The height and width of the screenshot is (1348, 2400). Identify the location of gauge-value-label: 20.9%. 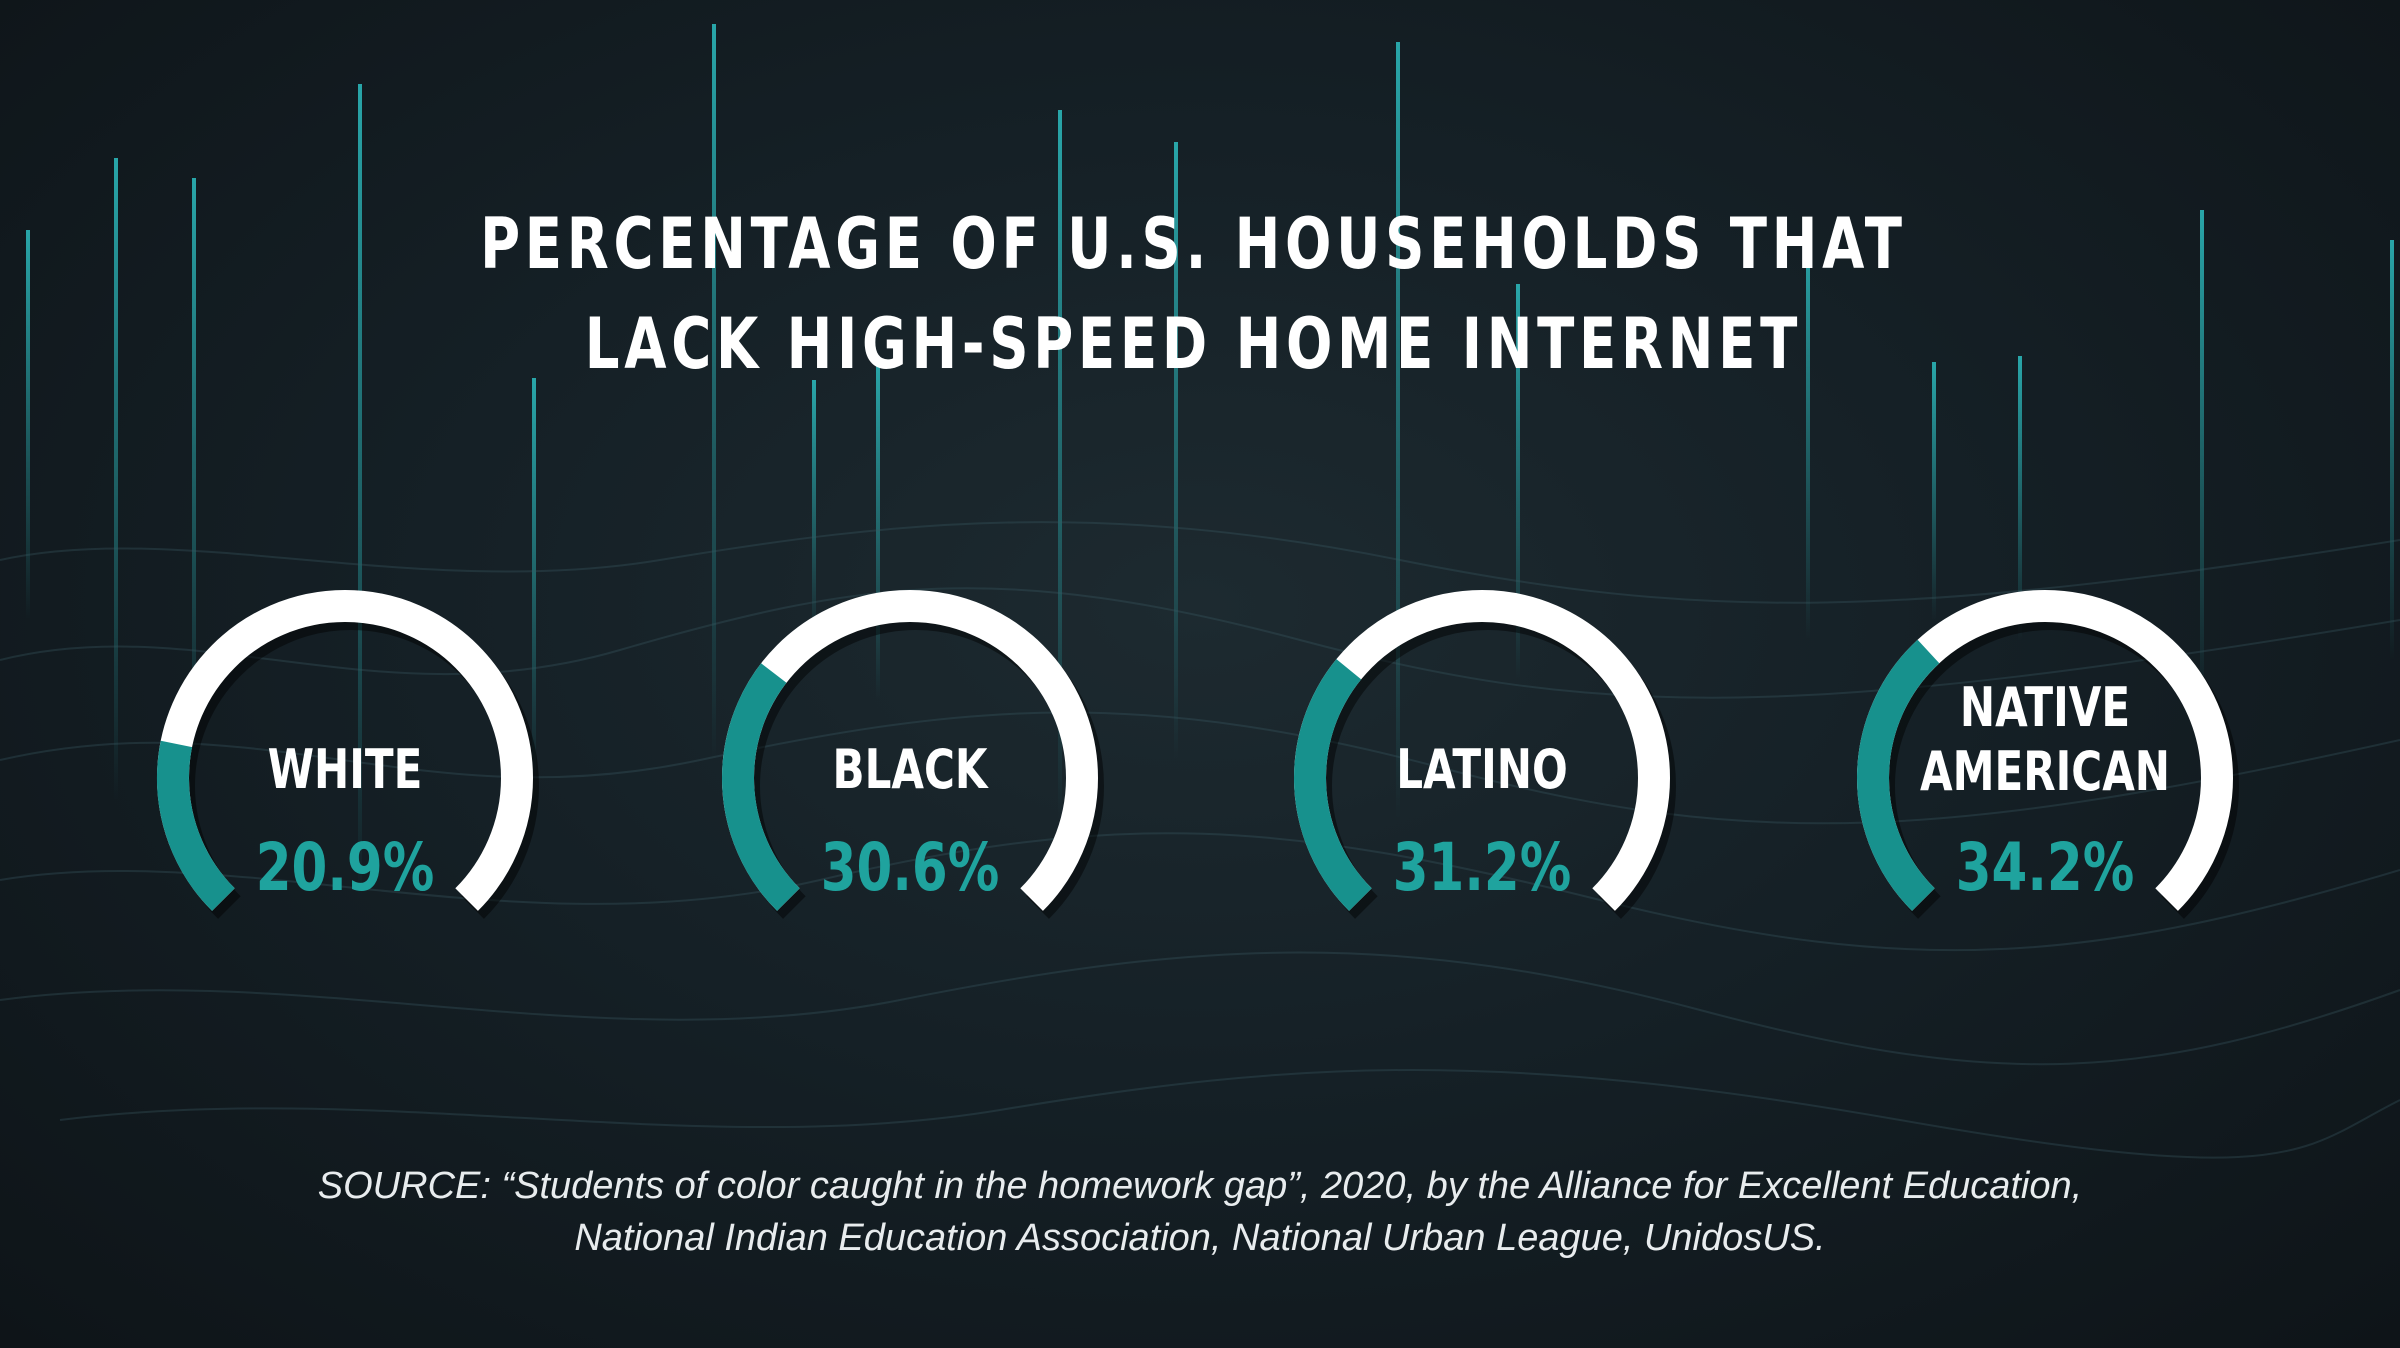
(345, 867).